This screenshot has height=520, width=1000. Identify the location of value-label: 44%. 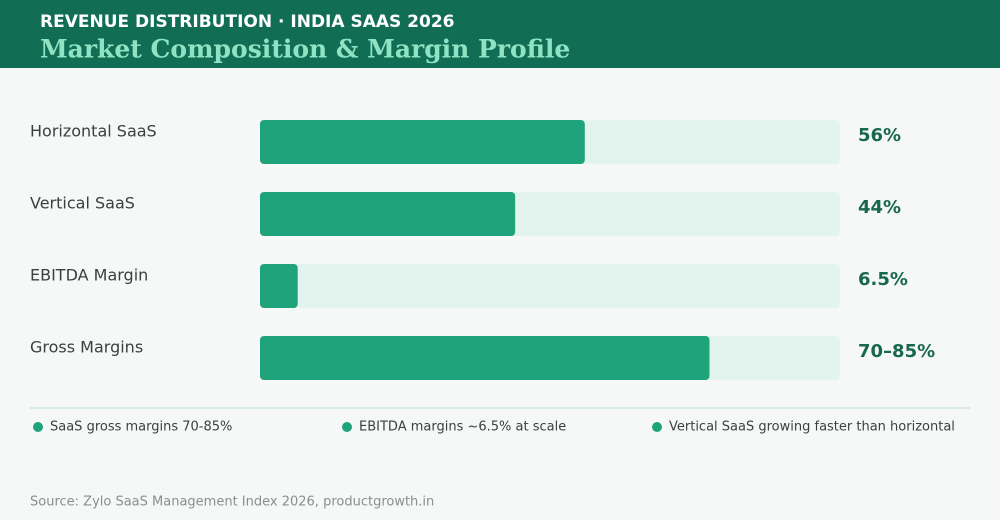
(879, 207).